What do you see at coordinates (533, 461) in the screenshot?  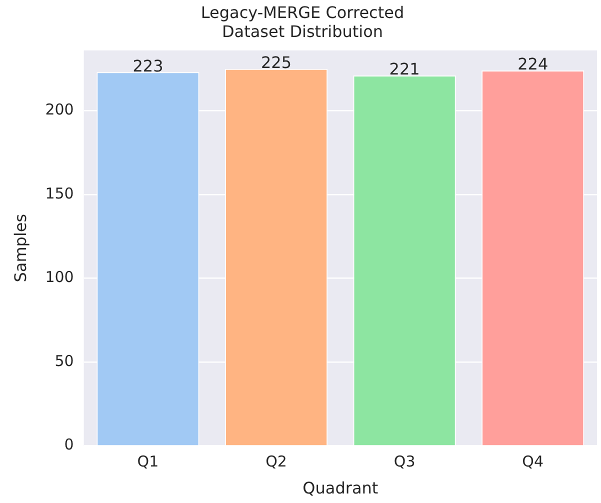 I see `x-tick-label: Q4` at bounding box center [533, 461].